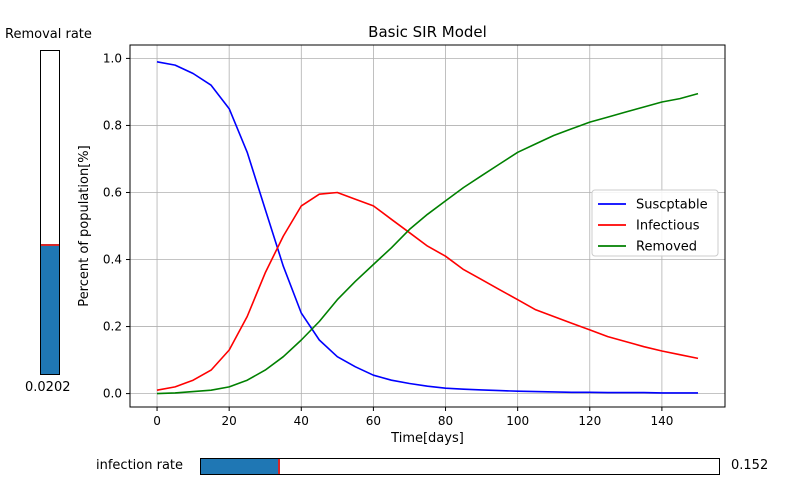 The image size is (800, 500). Describe the element at coordinates (517, 421) in the screenshot. I see `x-tick-label: 100` at that location.